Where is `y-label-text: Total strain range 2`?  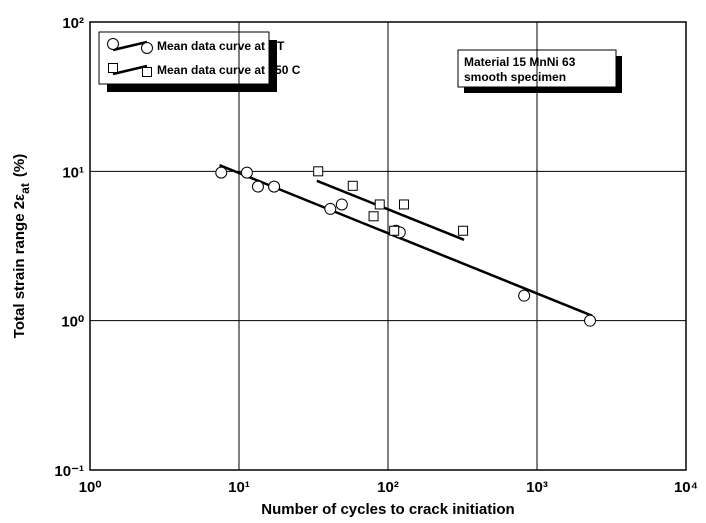 y-label-text: Total strain range 2 is located at coordinates (19, 269).